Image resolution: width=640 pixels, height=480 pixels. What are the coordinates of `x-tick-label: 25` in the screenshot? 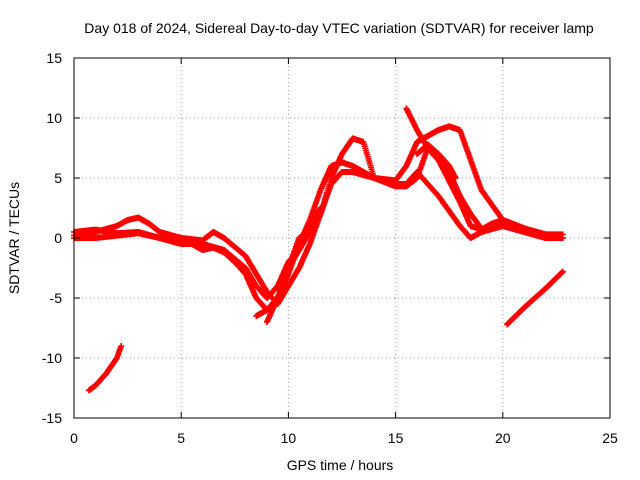 It's located at (610, 438).